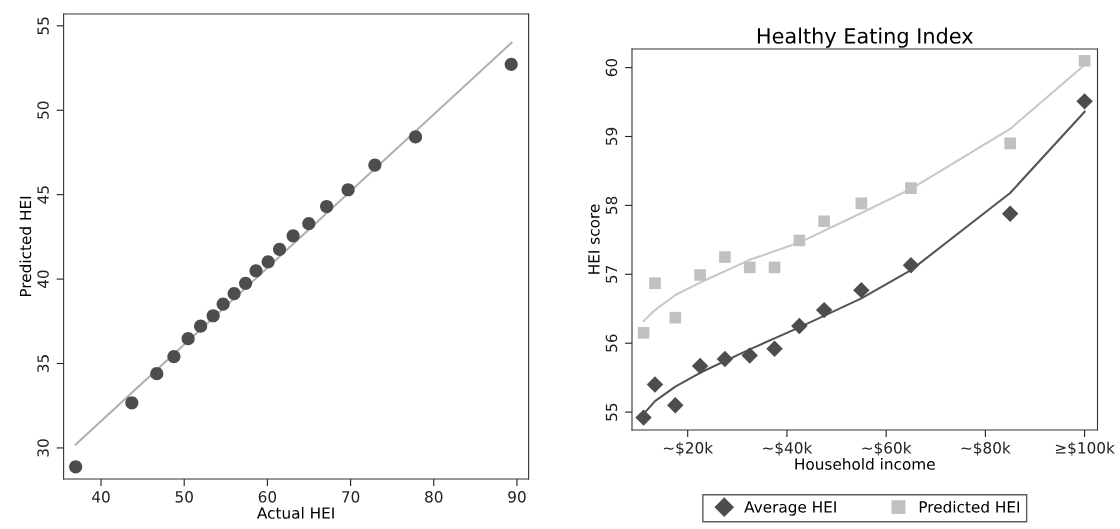 Image resolution: width=1120 pixels, height=529 pixels. What do you see at coordinates (43, 364) in the screenshot?
I see `y-tick-label: 35` at bounding box center [43, 364].